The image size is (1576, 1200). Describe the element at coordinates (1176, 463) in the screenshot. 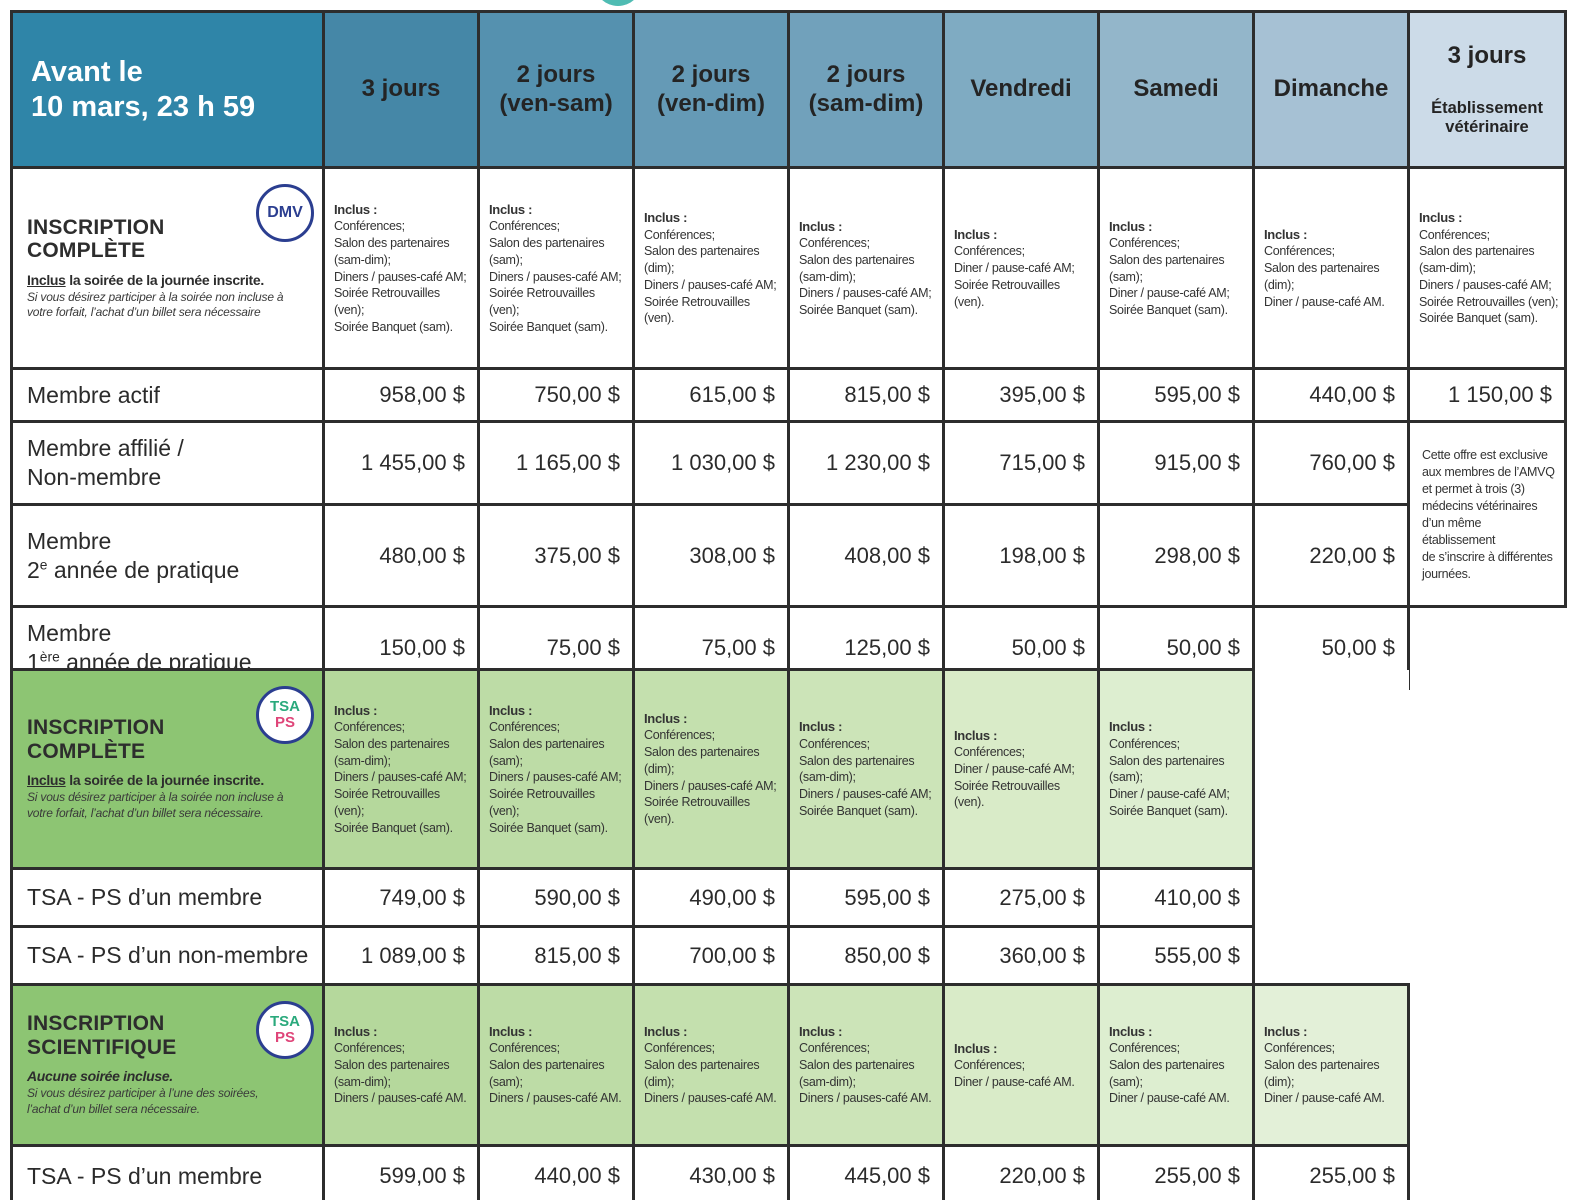

I see `price-cell: 915,00 $` at that location.